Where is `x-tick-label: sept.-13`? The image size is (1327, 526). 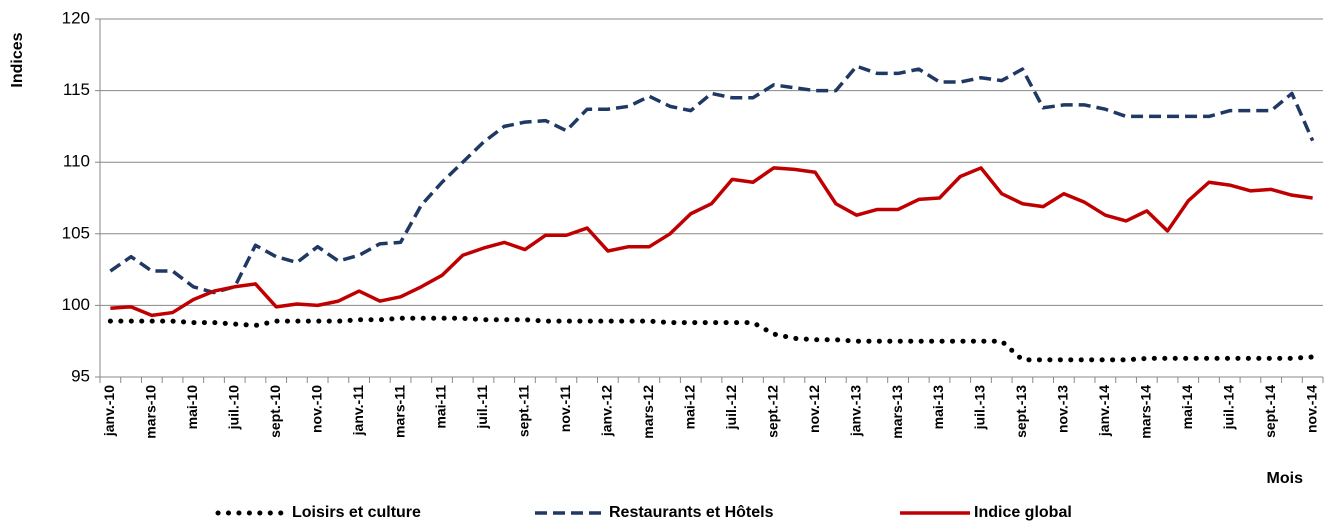
x-tick-label: sept.-13 is located at coordinates (1021, 411).